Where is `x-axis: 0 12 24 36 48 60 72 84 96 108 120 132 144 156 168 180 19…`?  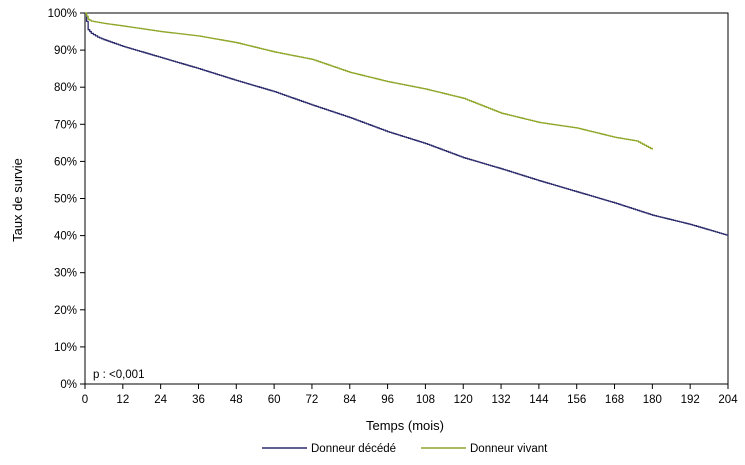
x-axis: 0 12 24 36 48 60 72 84 96 108 120 132 144 156 168 180 19… is located at coordinates (410, 395).